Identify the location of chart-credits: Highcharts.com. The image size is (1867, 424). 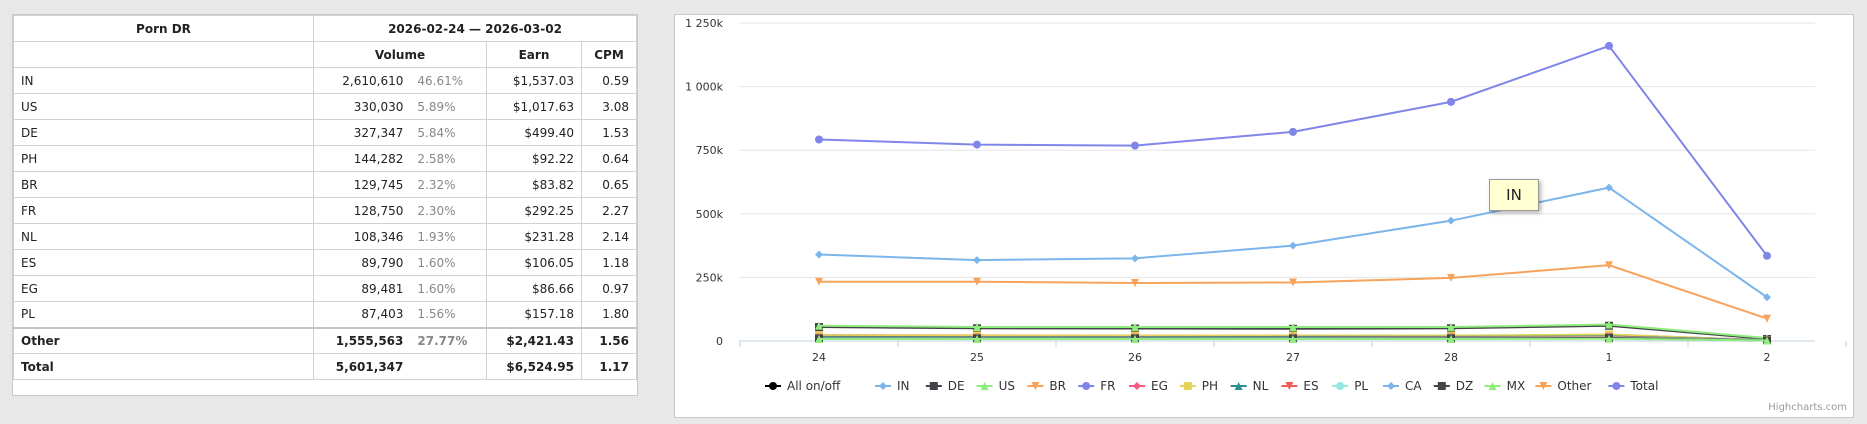
(1807, 407).